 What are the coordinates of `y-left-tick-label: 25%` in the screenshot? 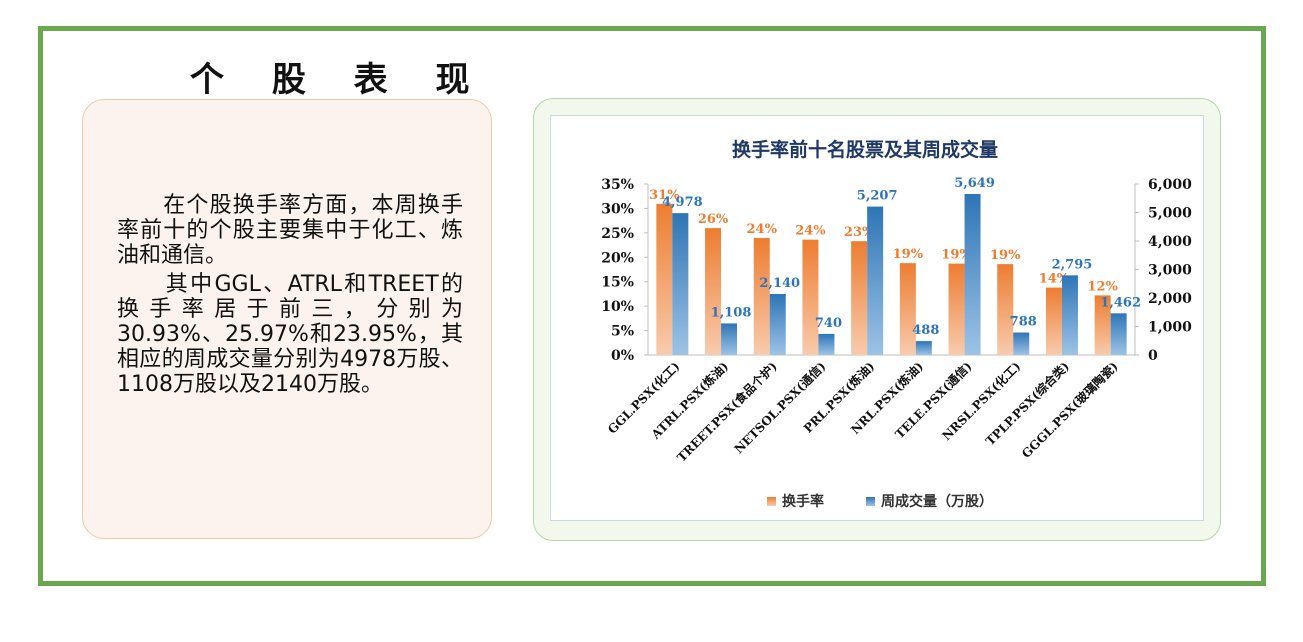 It's located at (617, 234).